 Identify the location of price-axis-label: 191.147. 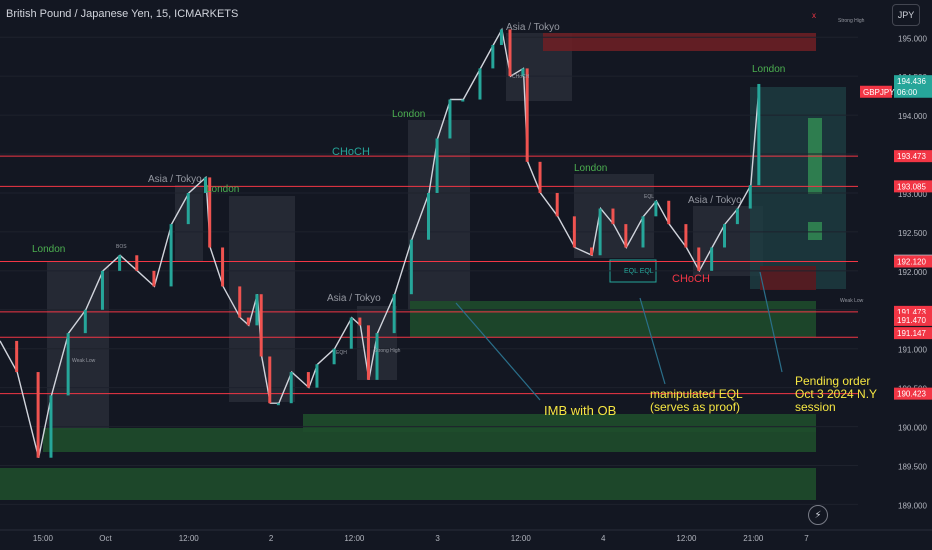
(911, 333).